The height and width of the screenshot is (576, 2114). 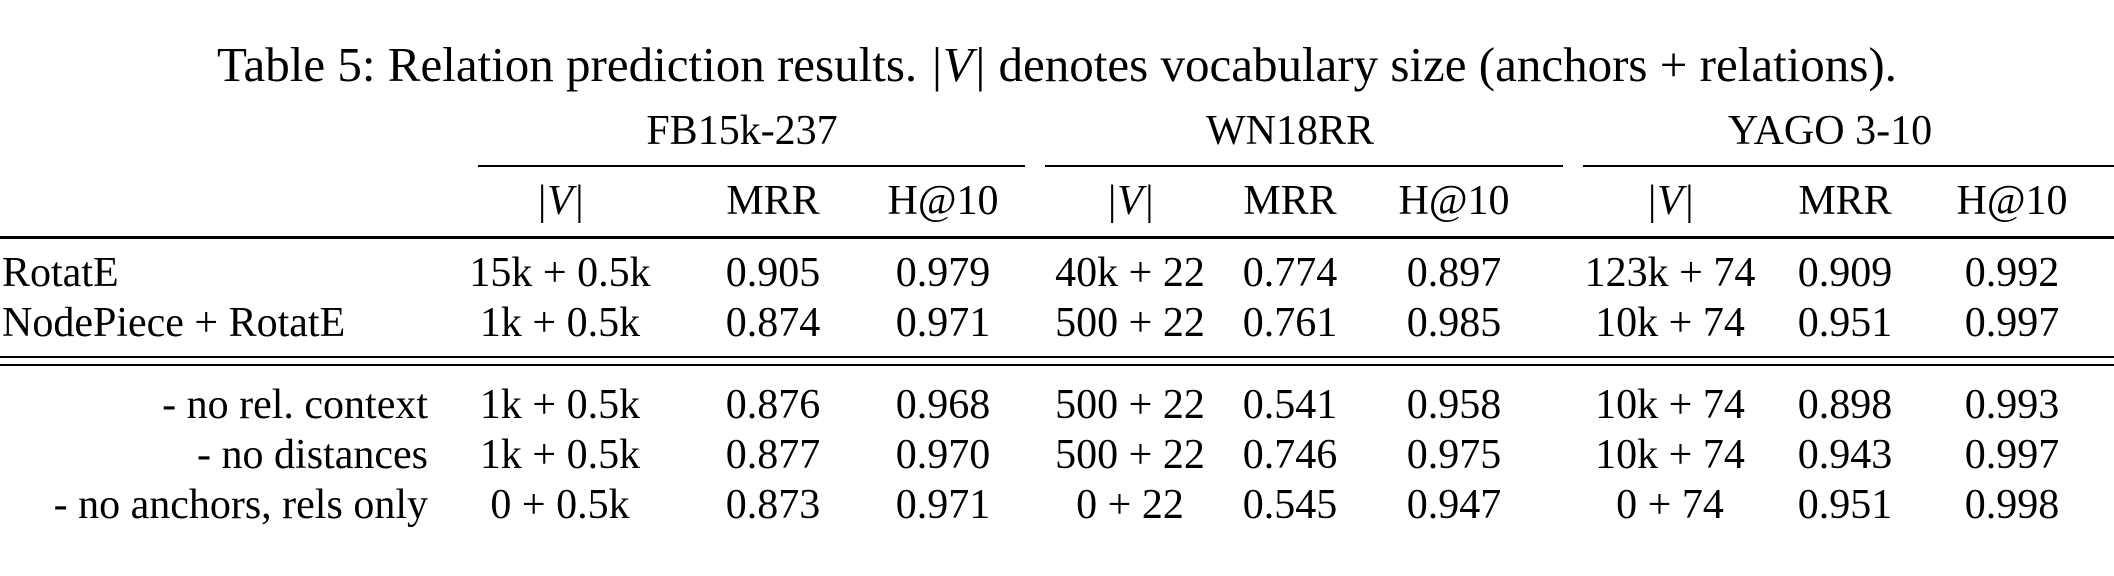 I want to click on table-cell: 0.774, so click(x=1290, y=273).